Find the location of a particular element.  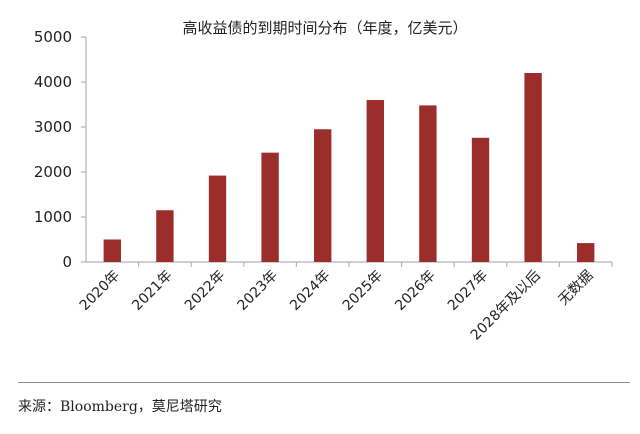

x-tick-label: 2025年 is located at coordinates (363, 291).